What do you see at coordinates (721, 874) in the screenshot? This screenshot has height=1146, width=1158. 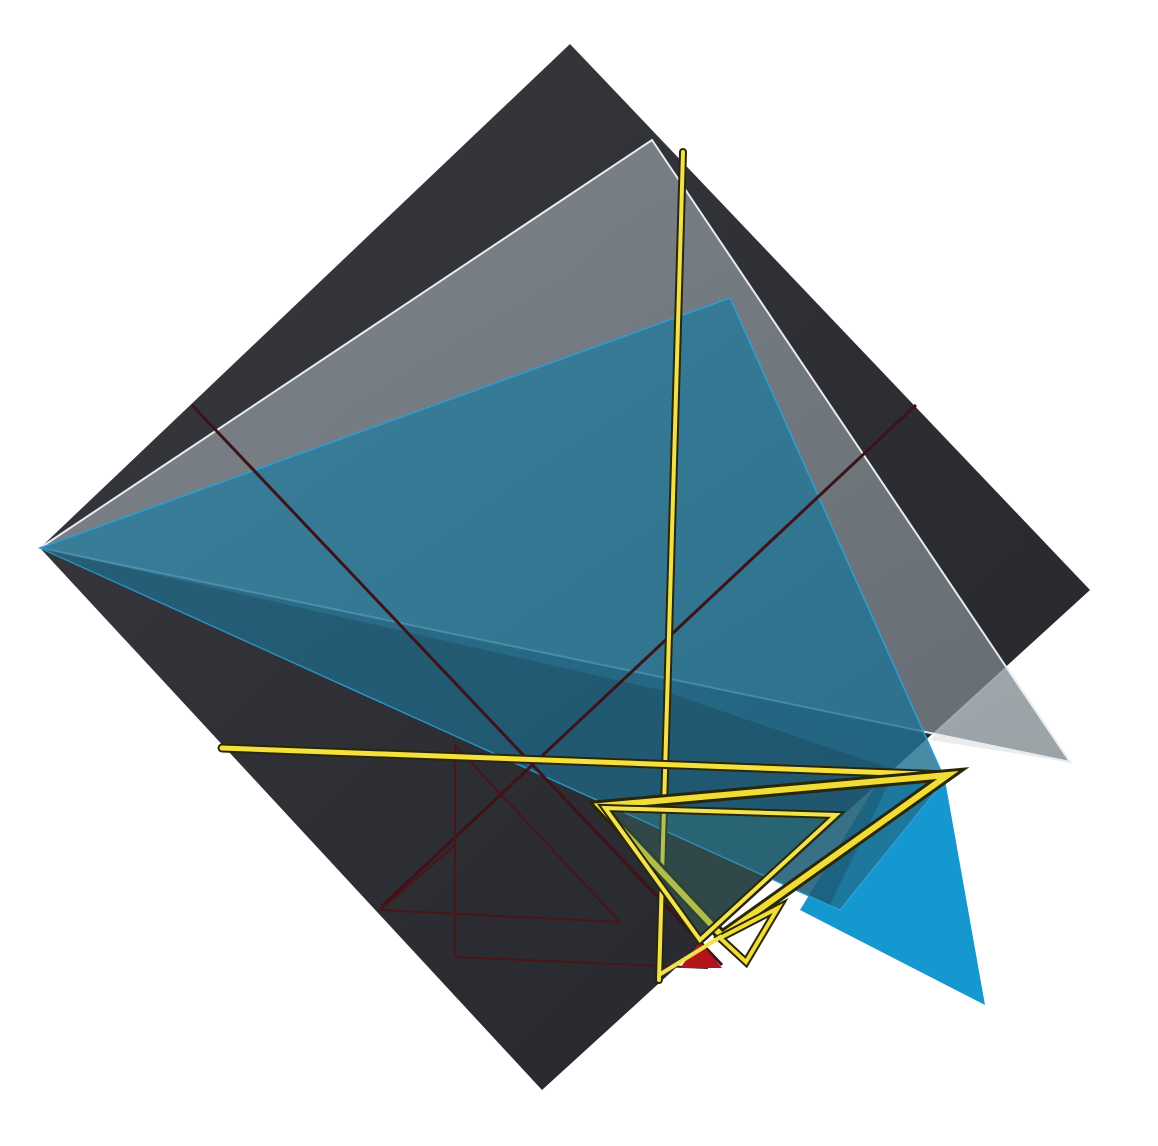 I see `inner-yellow-triangle-face` at bounding box center [721, 874].